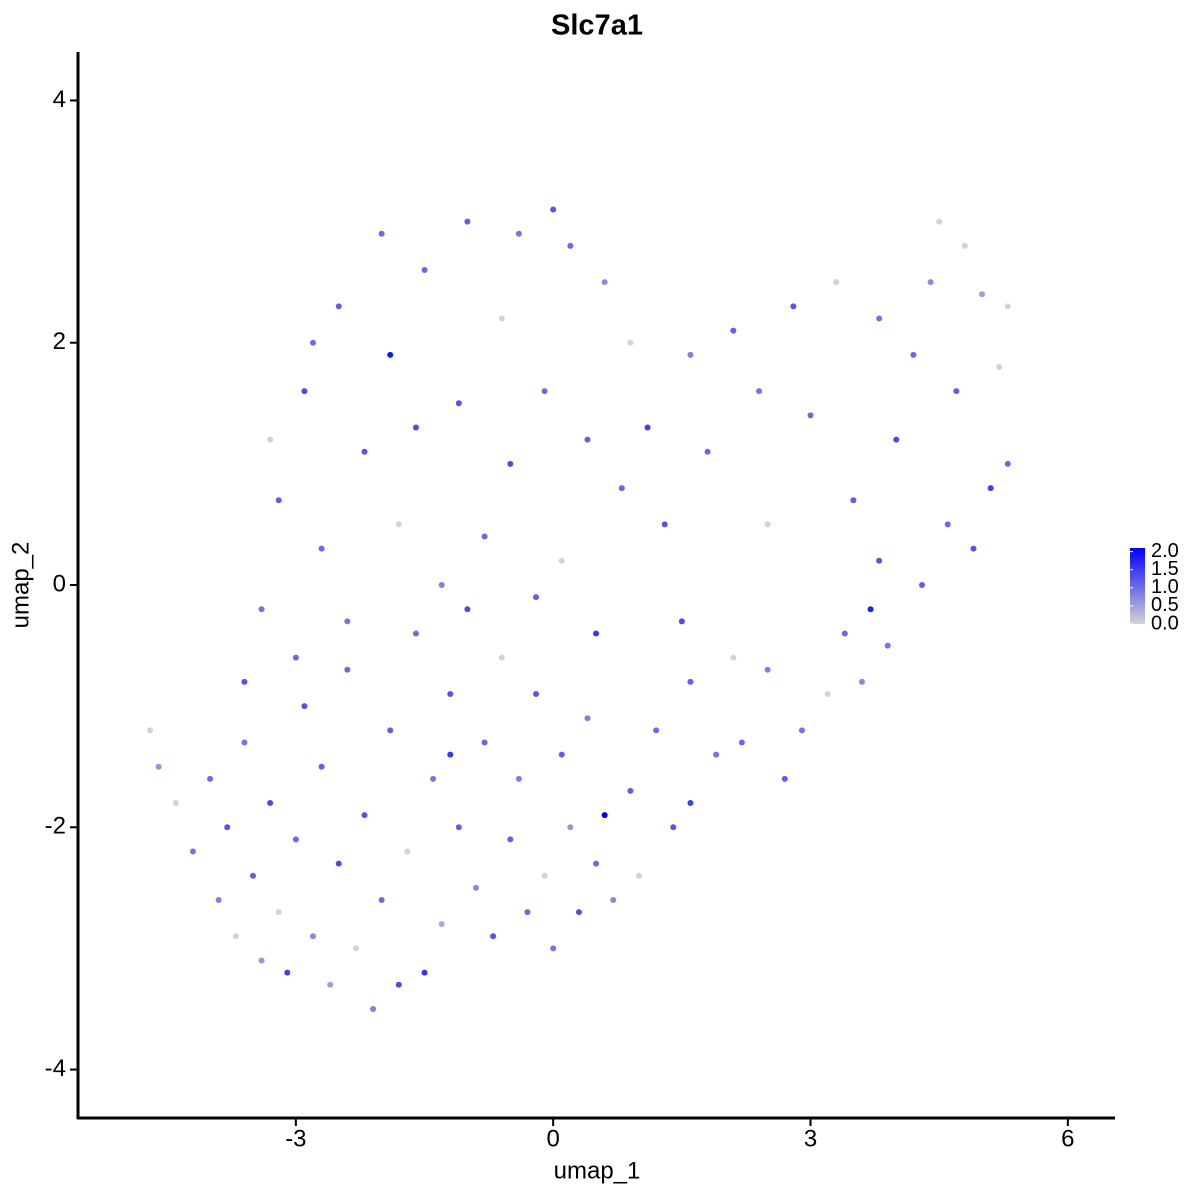  What do you see at coordinates (59, 341) in the screenshot?
I see `y-tick-label: 2` at bounding box center [59, 341].